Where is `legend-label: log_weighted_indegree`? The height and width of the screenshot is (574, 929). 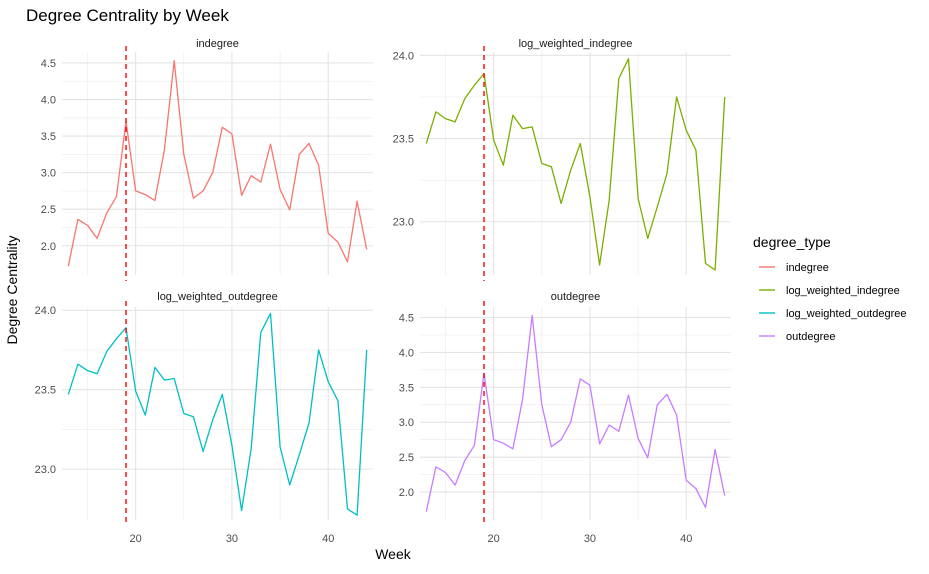
legend-label: log_weighted_indegree is located at coordinates (843, 291).